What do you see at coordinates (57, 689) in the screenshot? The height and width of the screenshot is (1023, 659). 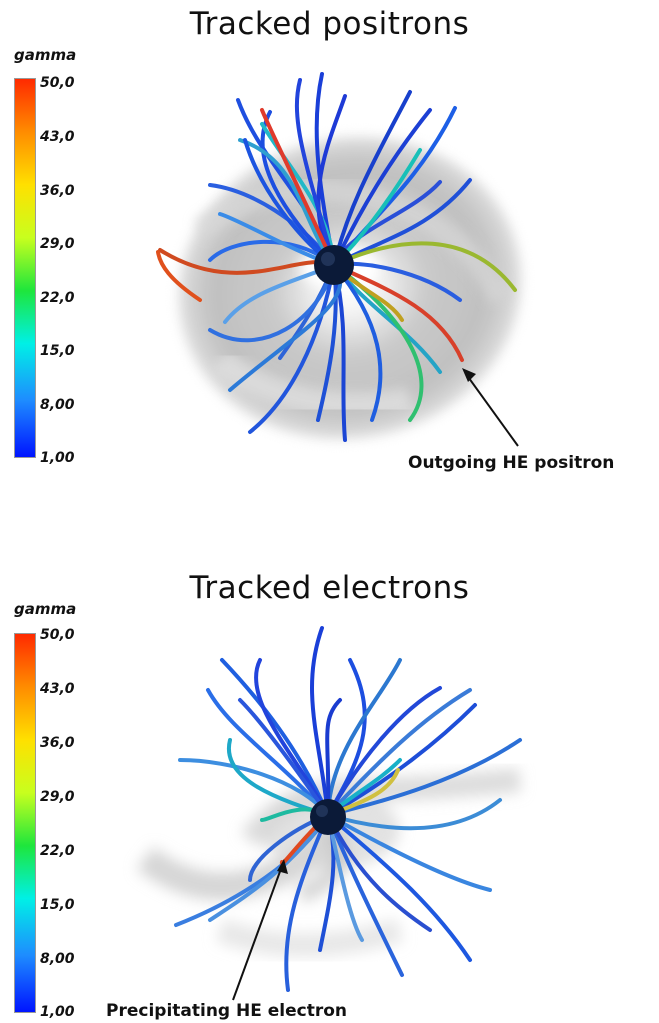 I see `bottom-colorbar-tick: 43,0` at bounding box center [57, 689].